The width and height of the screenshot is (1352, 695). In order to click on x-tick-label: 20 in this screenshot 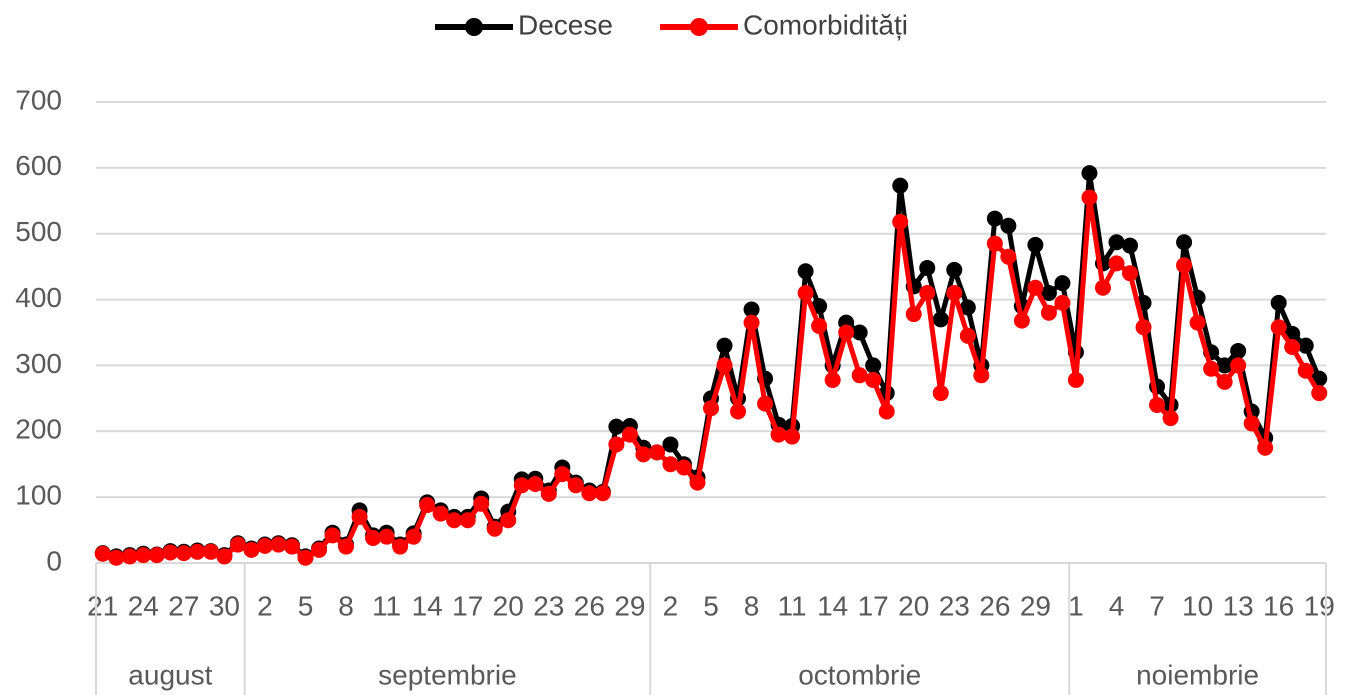, I will do `click(913, 605)`.